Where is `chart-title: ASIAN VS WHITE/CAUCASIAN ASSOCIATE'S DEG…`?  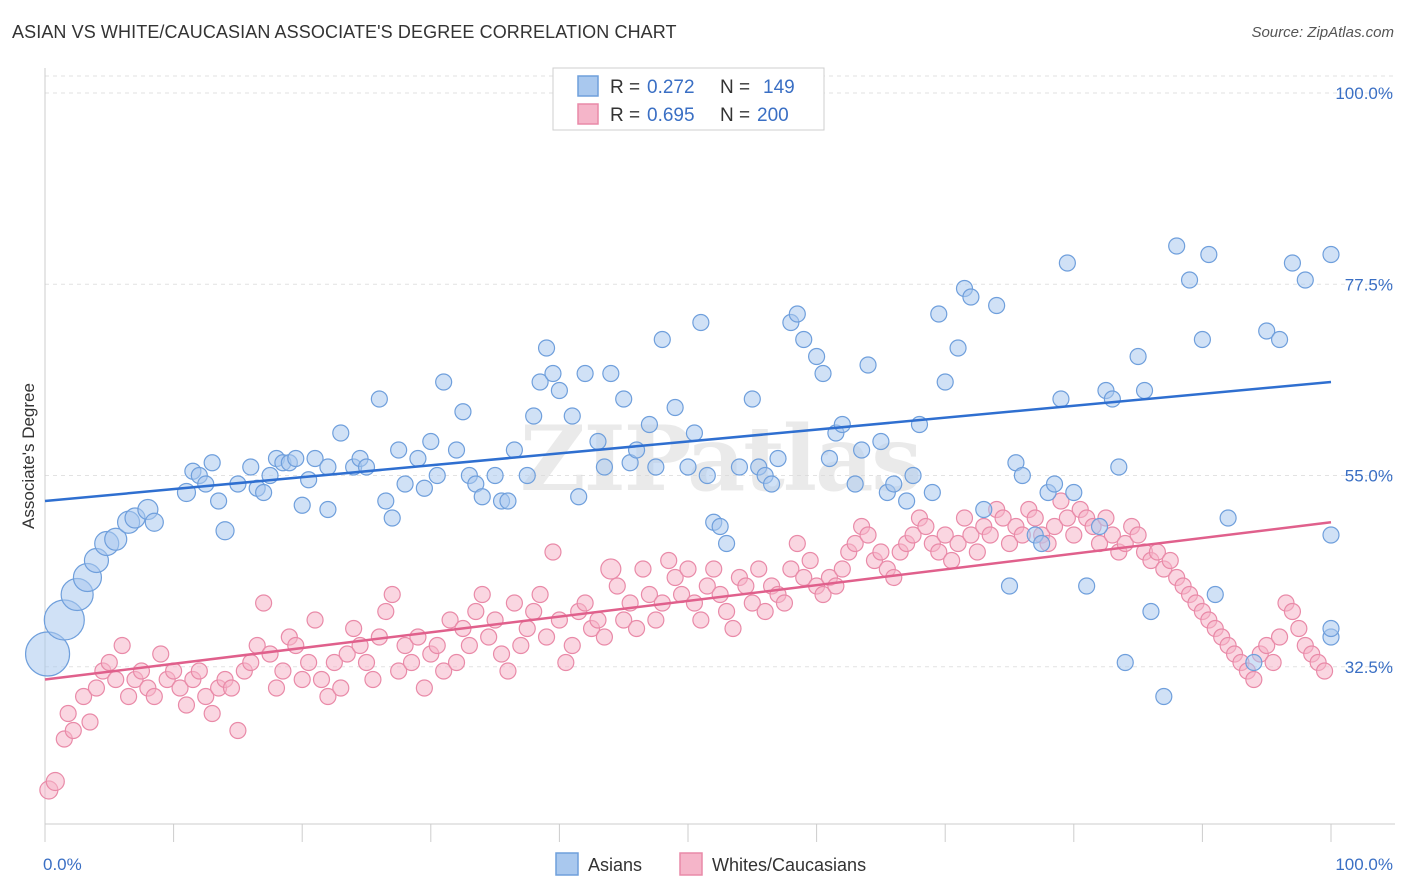 chart-title: ASIAN VS WHITE/CAUCASIAN ASSOCIATE'S DEG… is located at coordinates (344, 32).